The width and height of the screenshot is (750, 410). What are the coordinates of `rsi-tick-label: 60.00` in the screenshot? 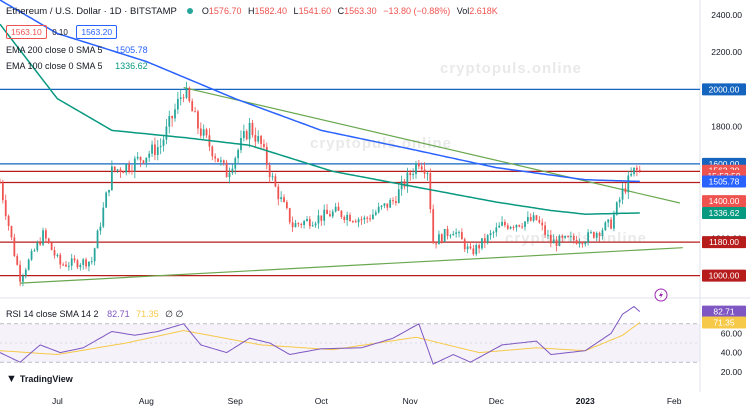 It's located at (732, 333).